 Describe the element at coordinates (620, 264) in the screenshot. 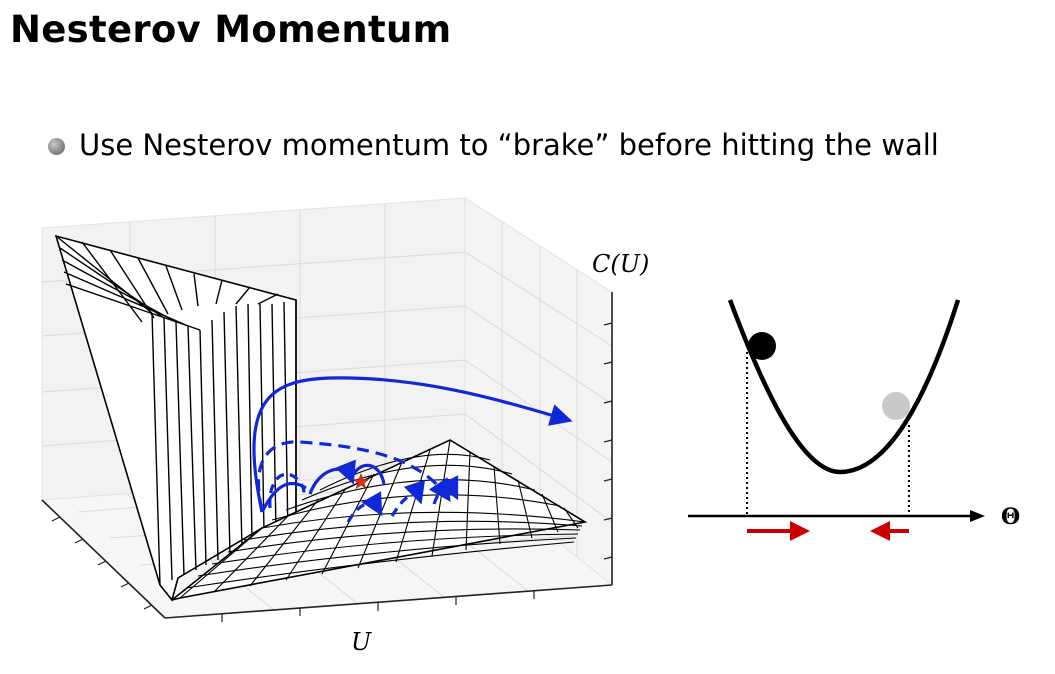

I see `z-axis-label: C(U)` at that location.